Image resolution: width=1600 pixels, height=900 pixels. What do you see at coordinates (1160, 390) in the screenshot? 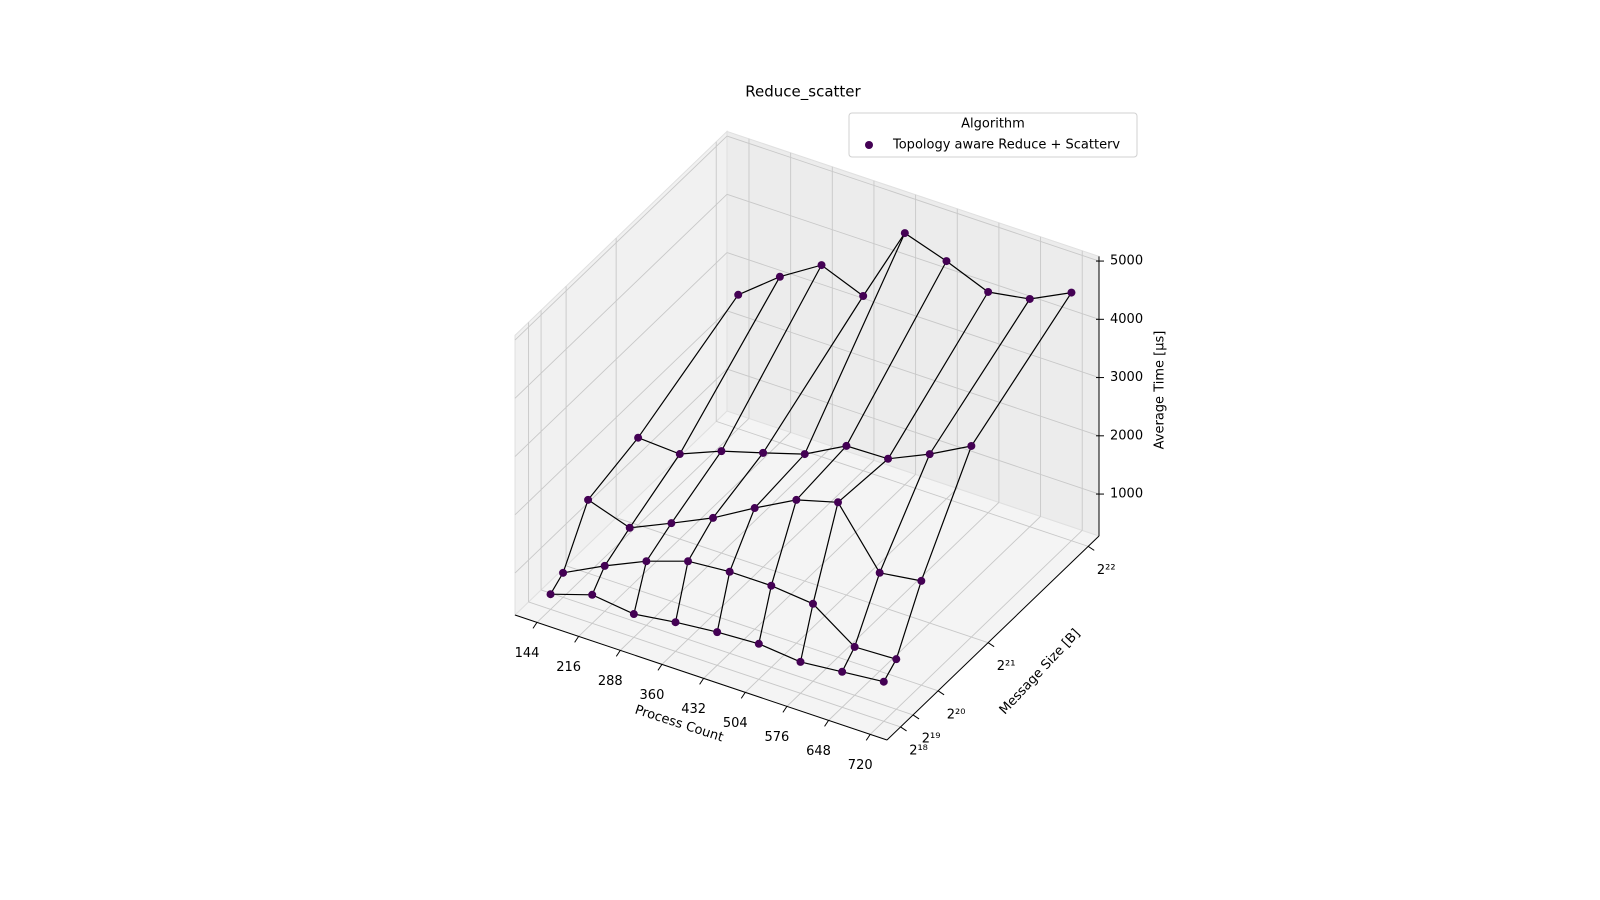
I see `z-axis-label: Average Time [µs]` at bounding box center [1160, 390].